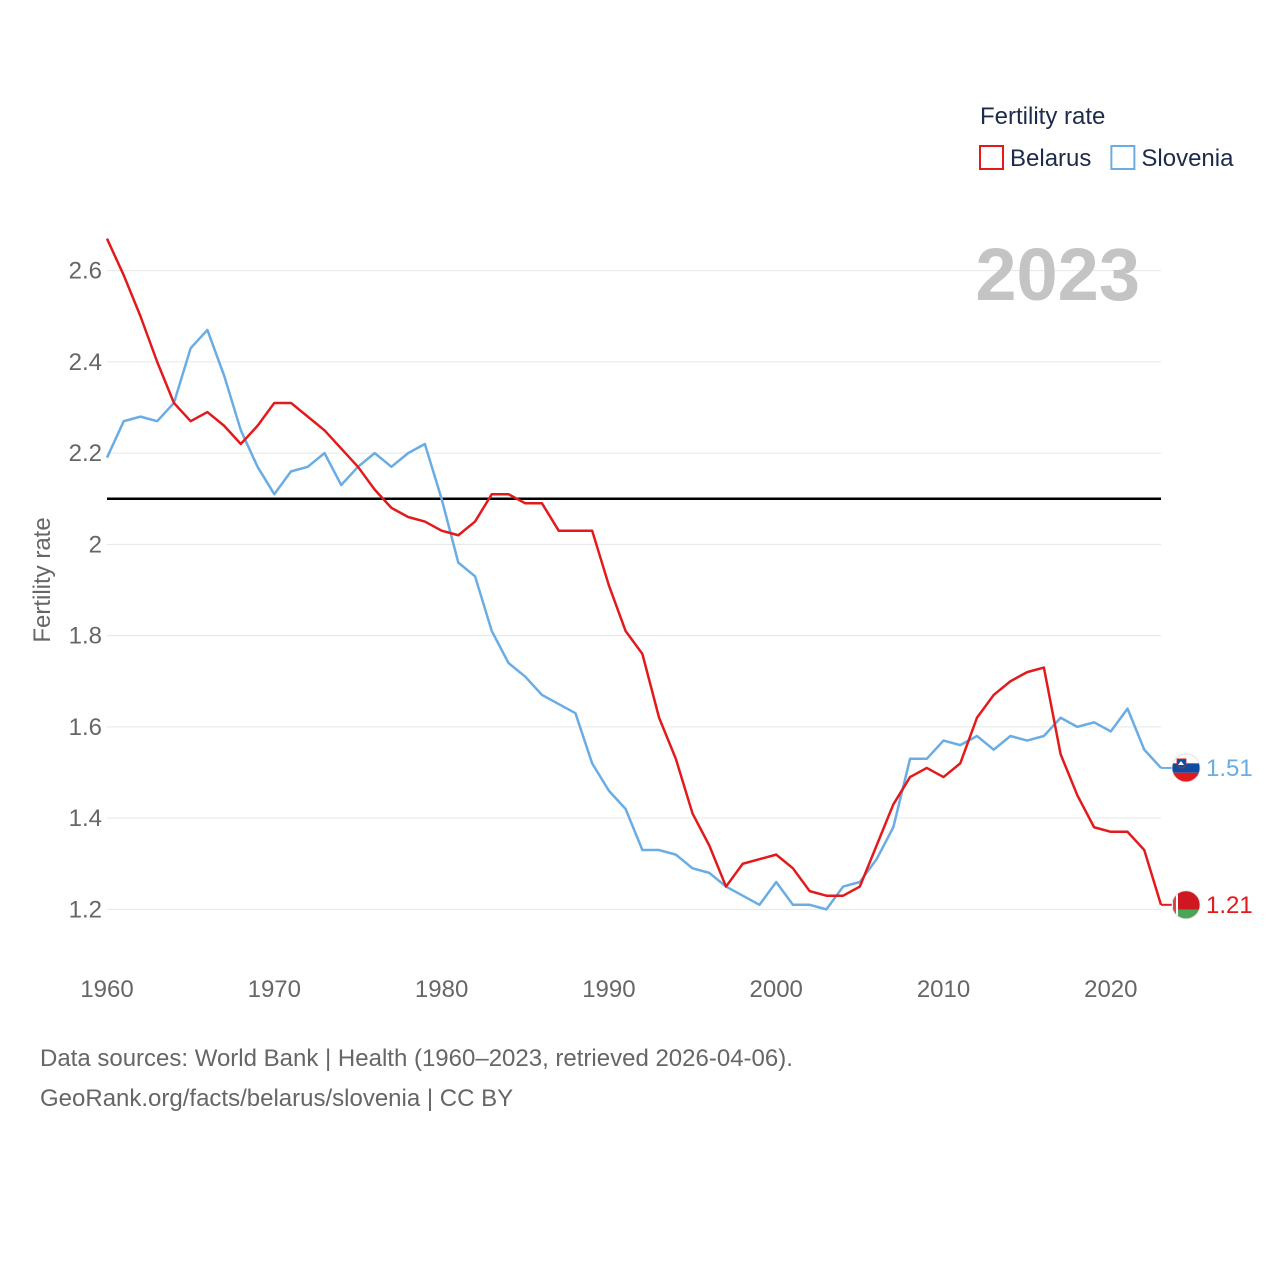  What do you see at coordinates (85, 818) in the screenshot?
I see `y-tick-label: 1.4` at bounding box center [85, 818].